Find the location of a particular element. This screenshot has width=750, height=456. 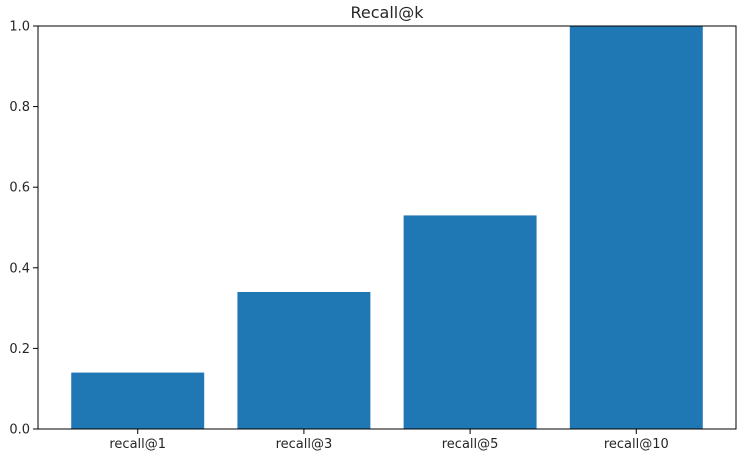

y-axis: 0.0 0.2 0.4 0.6 0.8 1.0 is located at coordinates (23, 229).